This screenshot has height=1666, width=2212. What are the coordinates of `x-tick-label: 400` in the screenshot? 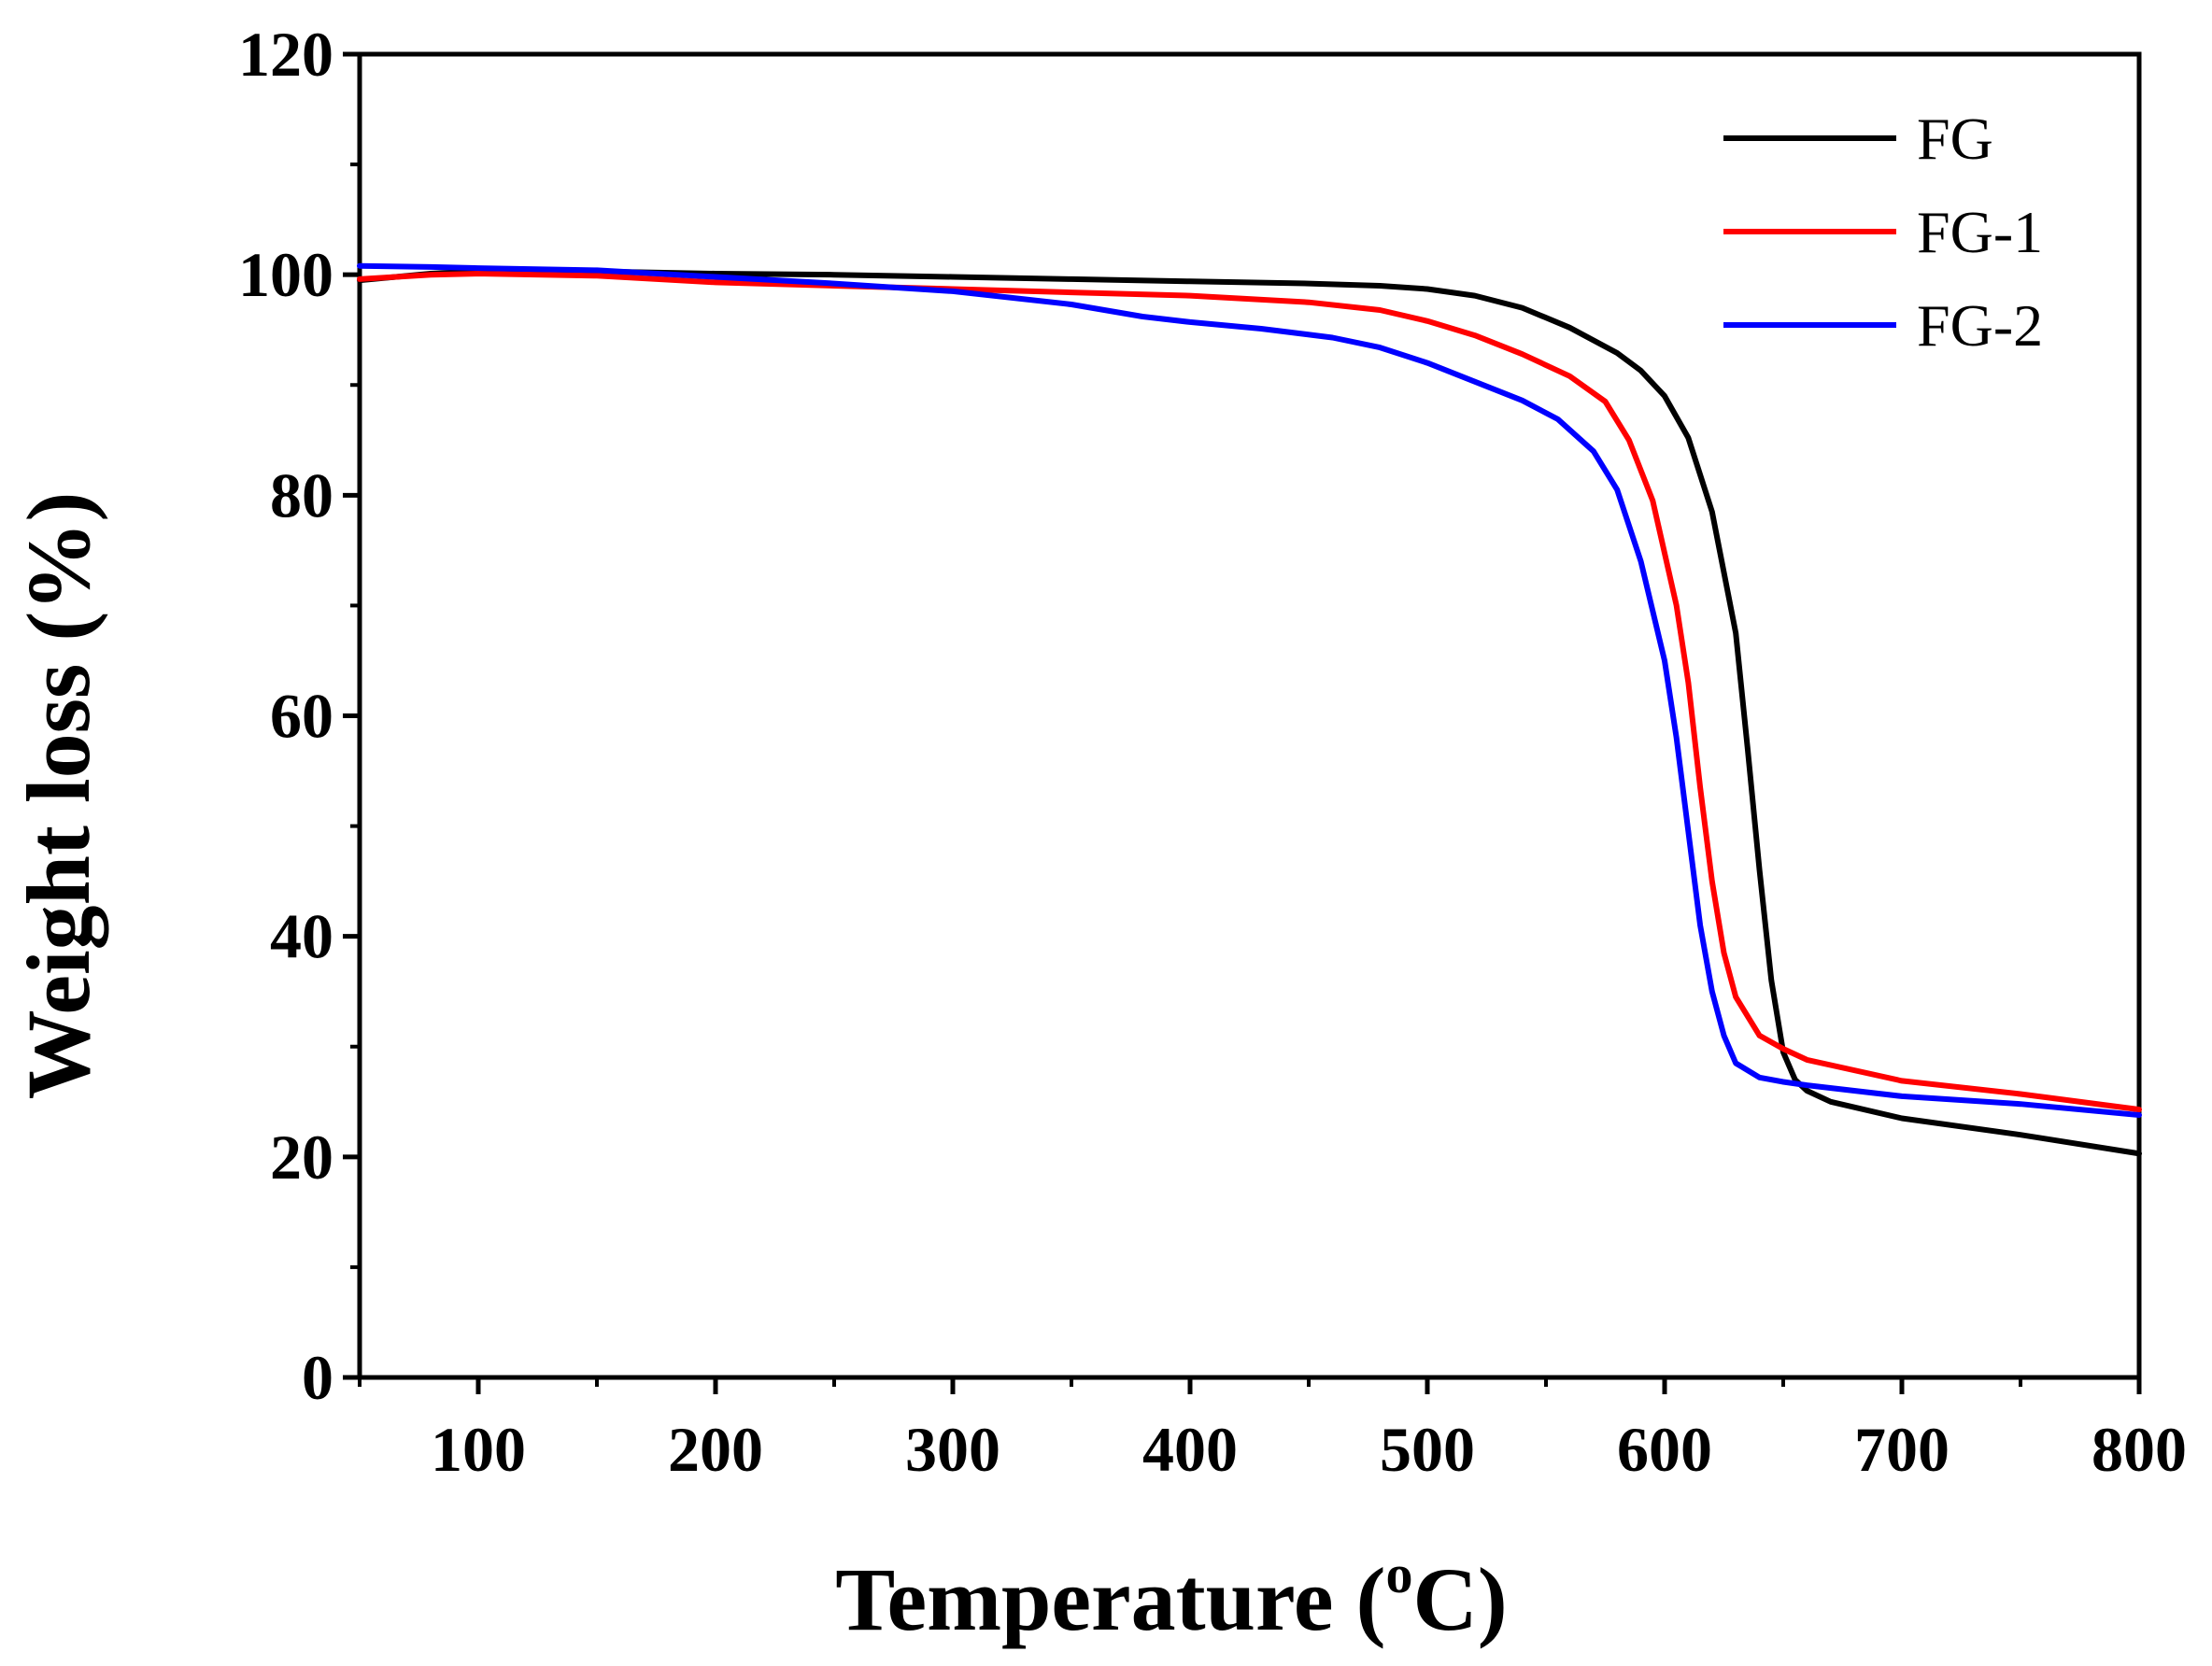 It's located at (1190, 1449).